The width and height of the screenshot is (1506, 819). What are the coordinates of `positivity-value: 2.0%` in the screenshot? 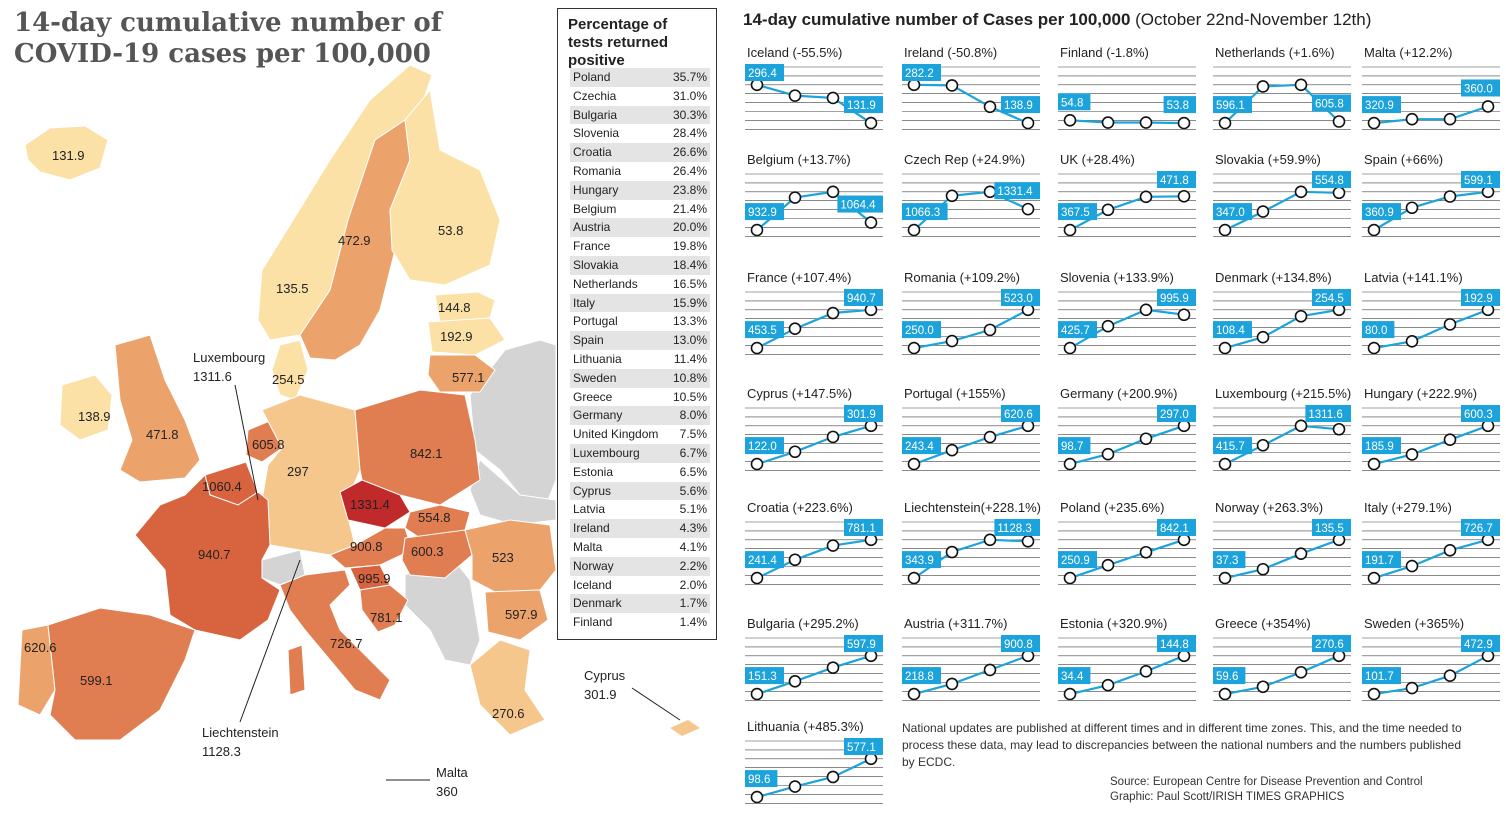 It's located at (693, 584).